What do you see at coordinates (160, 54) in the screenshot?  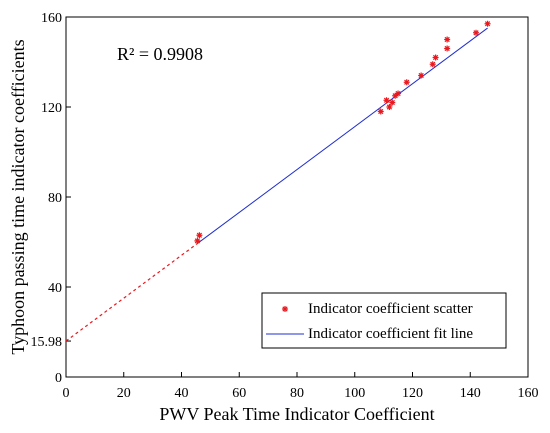 I see `r-squared-annotation: R² = 0.9908` at bounding box center [160, 54].